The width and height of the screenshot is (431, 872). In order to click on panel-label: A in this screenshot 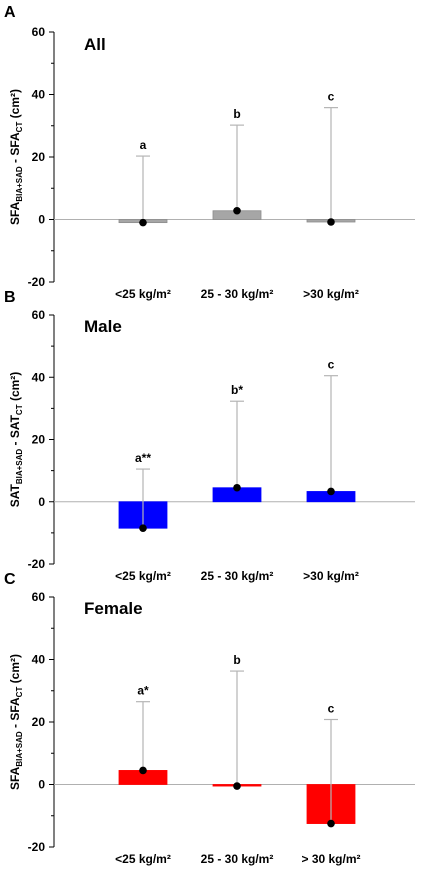, I will do `click(10, 12)`.